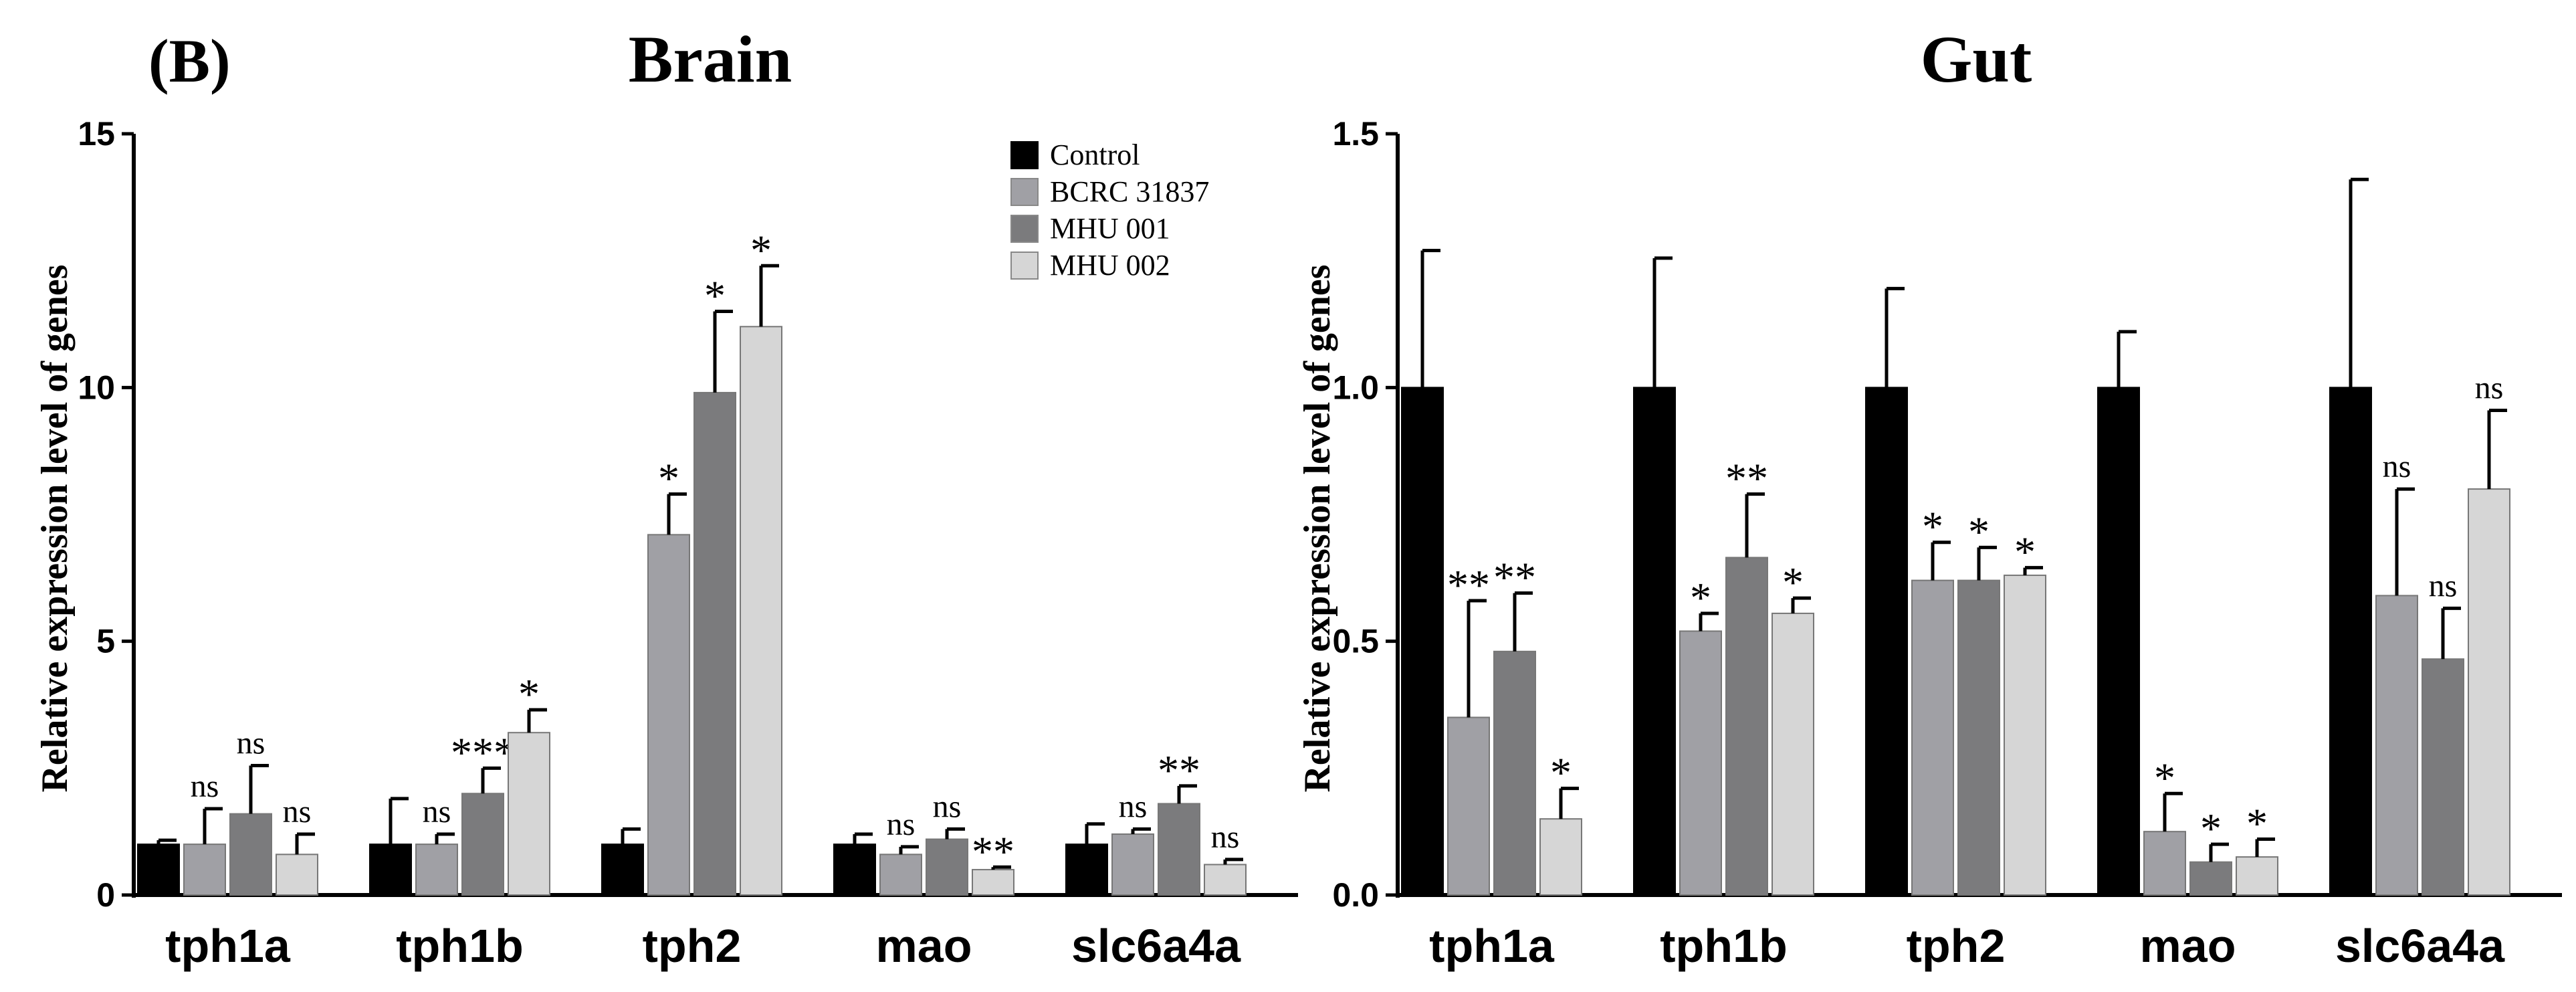 The image size is (2576, 992). Describe the element at coordinates (1956, 946) in the screenshot. I see `gut-category-label: tph2` at that location.